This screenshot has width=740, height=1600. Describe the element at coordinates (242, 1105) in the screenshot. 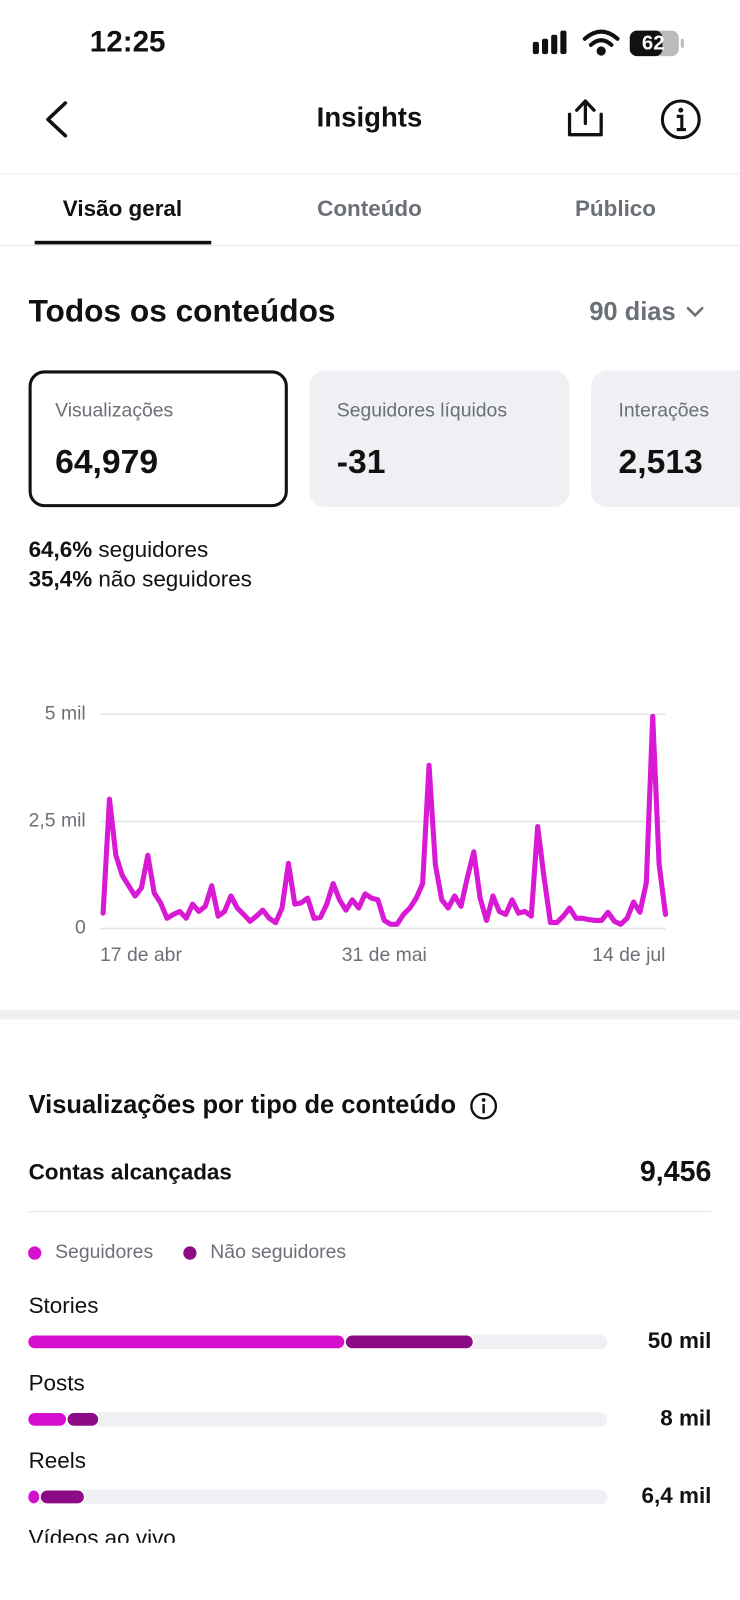

I see `section-title: Visualizações por tipo de conteúdo` at that location.